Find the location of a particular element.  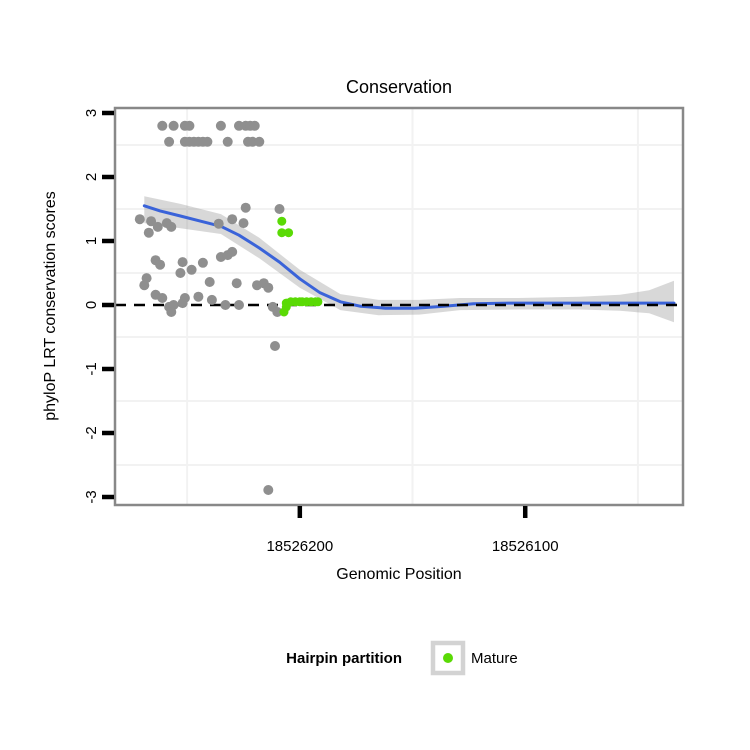

y-tick-label: -3 is located at coordinates (91, 496).